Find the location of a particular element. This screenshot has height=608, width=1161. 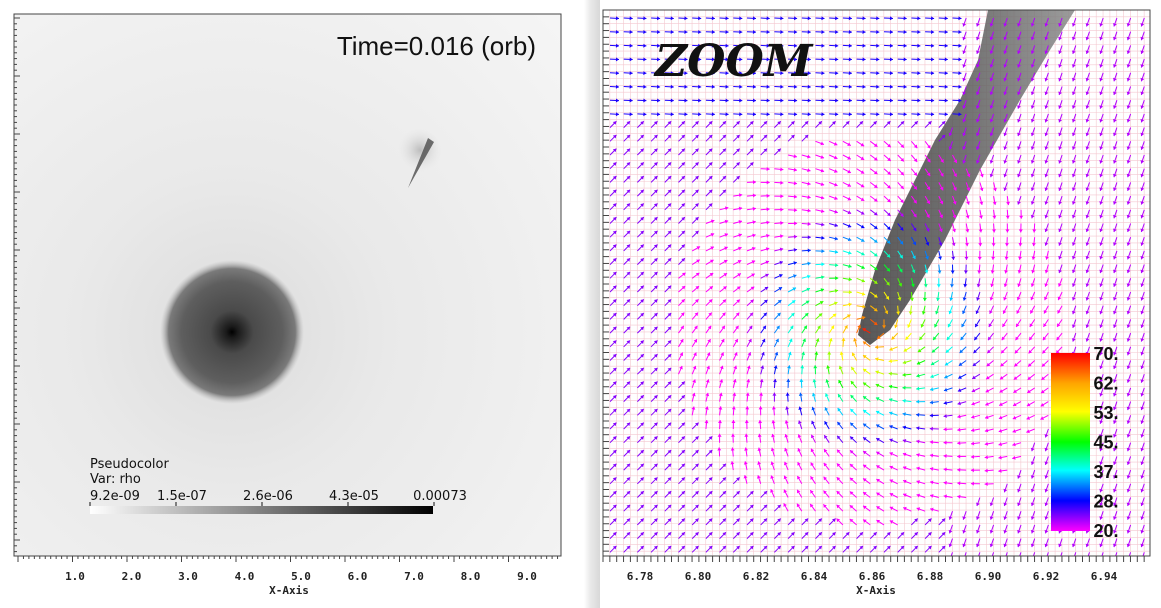

x-tick-label: 4.0 is located at coordinates (245, 576).